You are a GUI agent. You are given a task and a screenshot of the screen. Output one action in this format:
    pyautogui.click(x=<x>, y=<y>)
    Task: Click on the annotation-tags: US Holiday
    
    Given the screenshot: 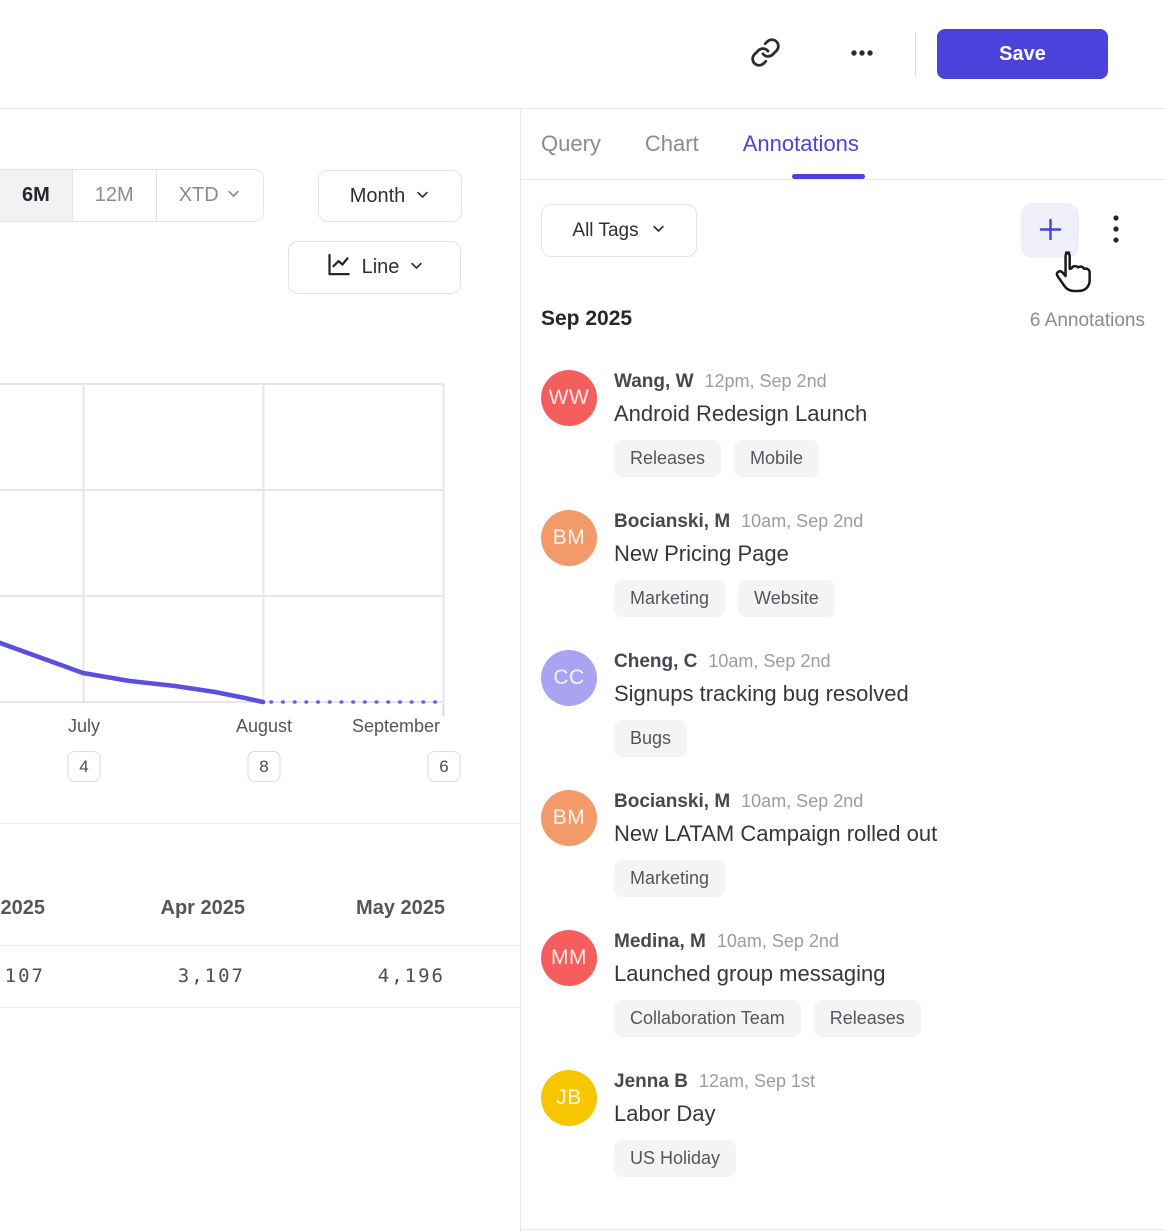 What is the action you would take?
    pyautogui.click(x=880, y=1158)
    